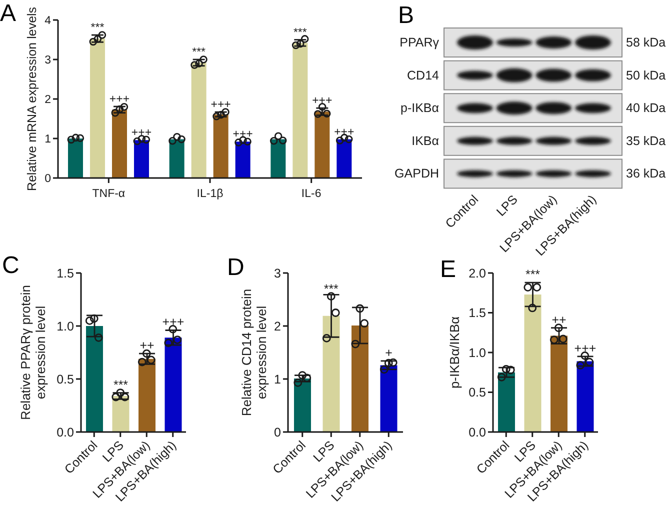 Image resolution: width=666 pixels, height=509 pixels. Describe the element at coordinates (406, 15) in the screenshot. I see `text: B` at that location.